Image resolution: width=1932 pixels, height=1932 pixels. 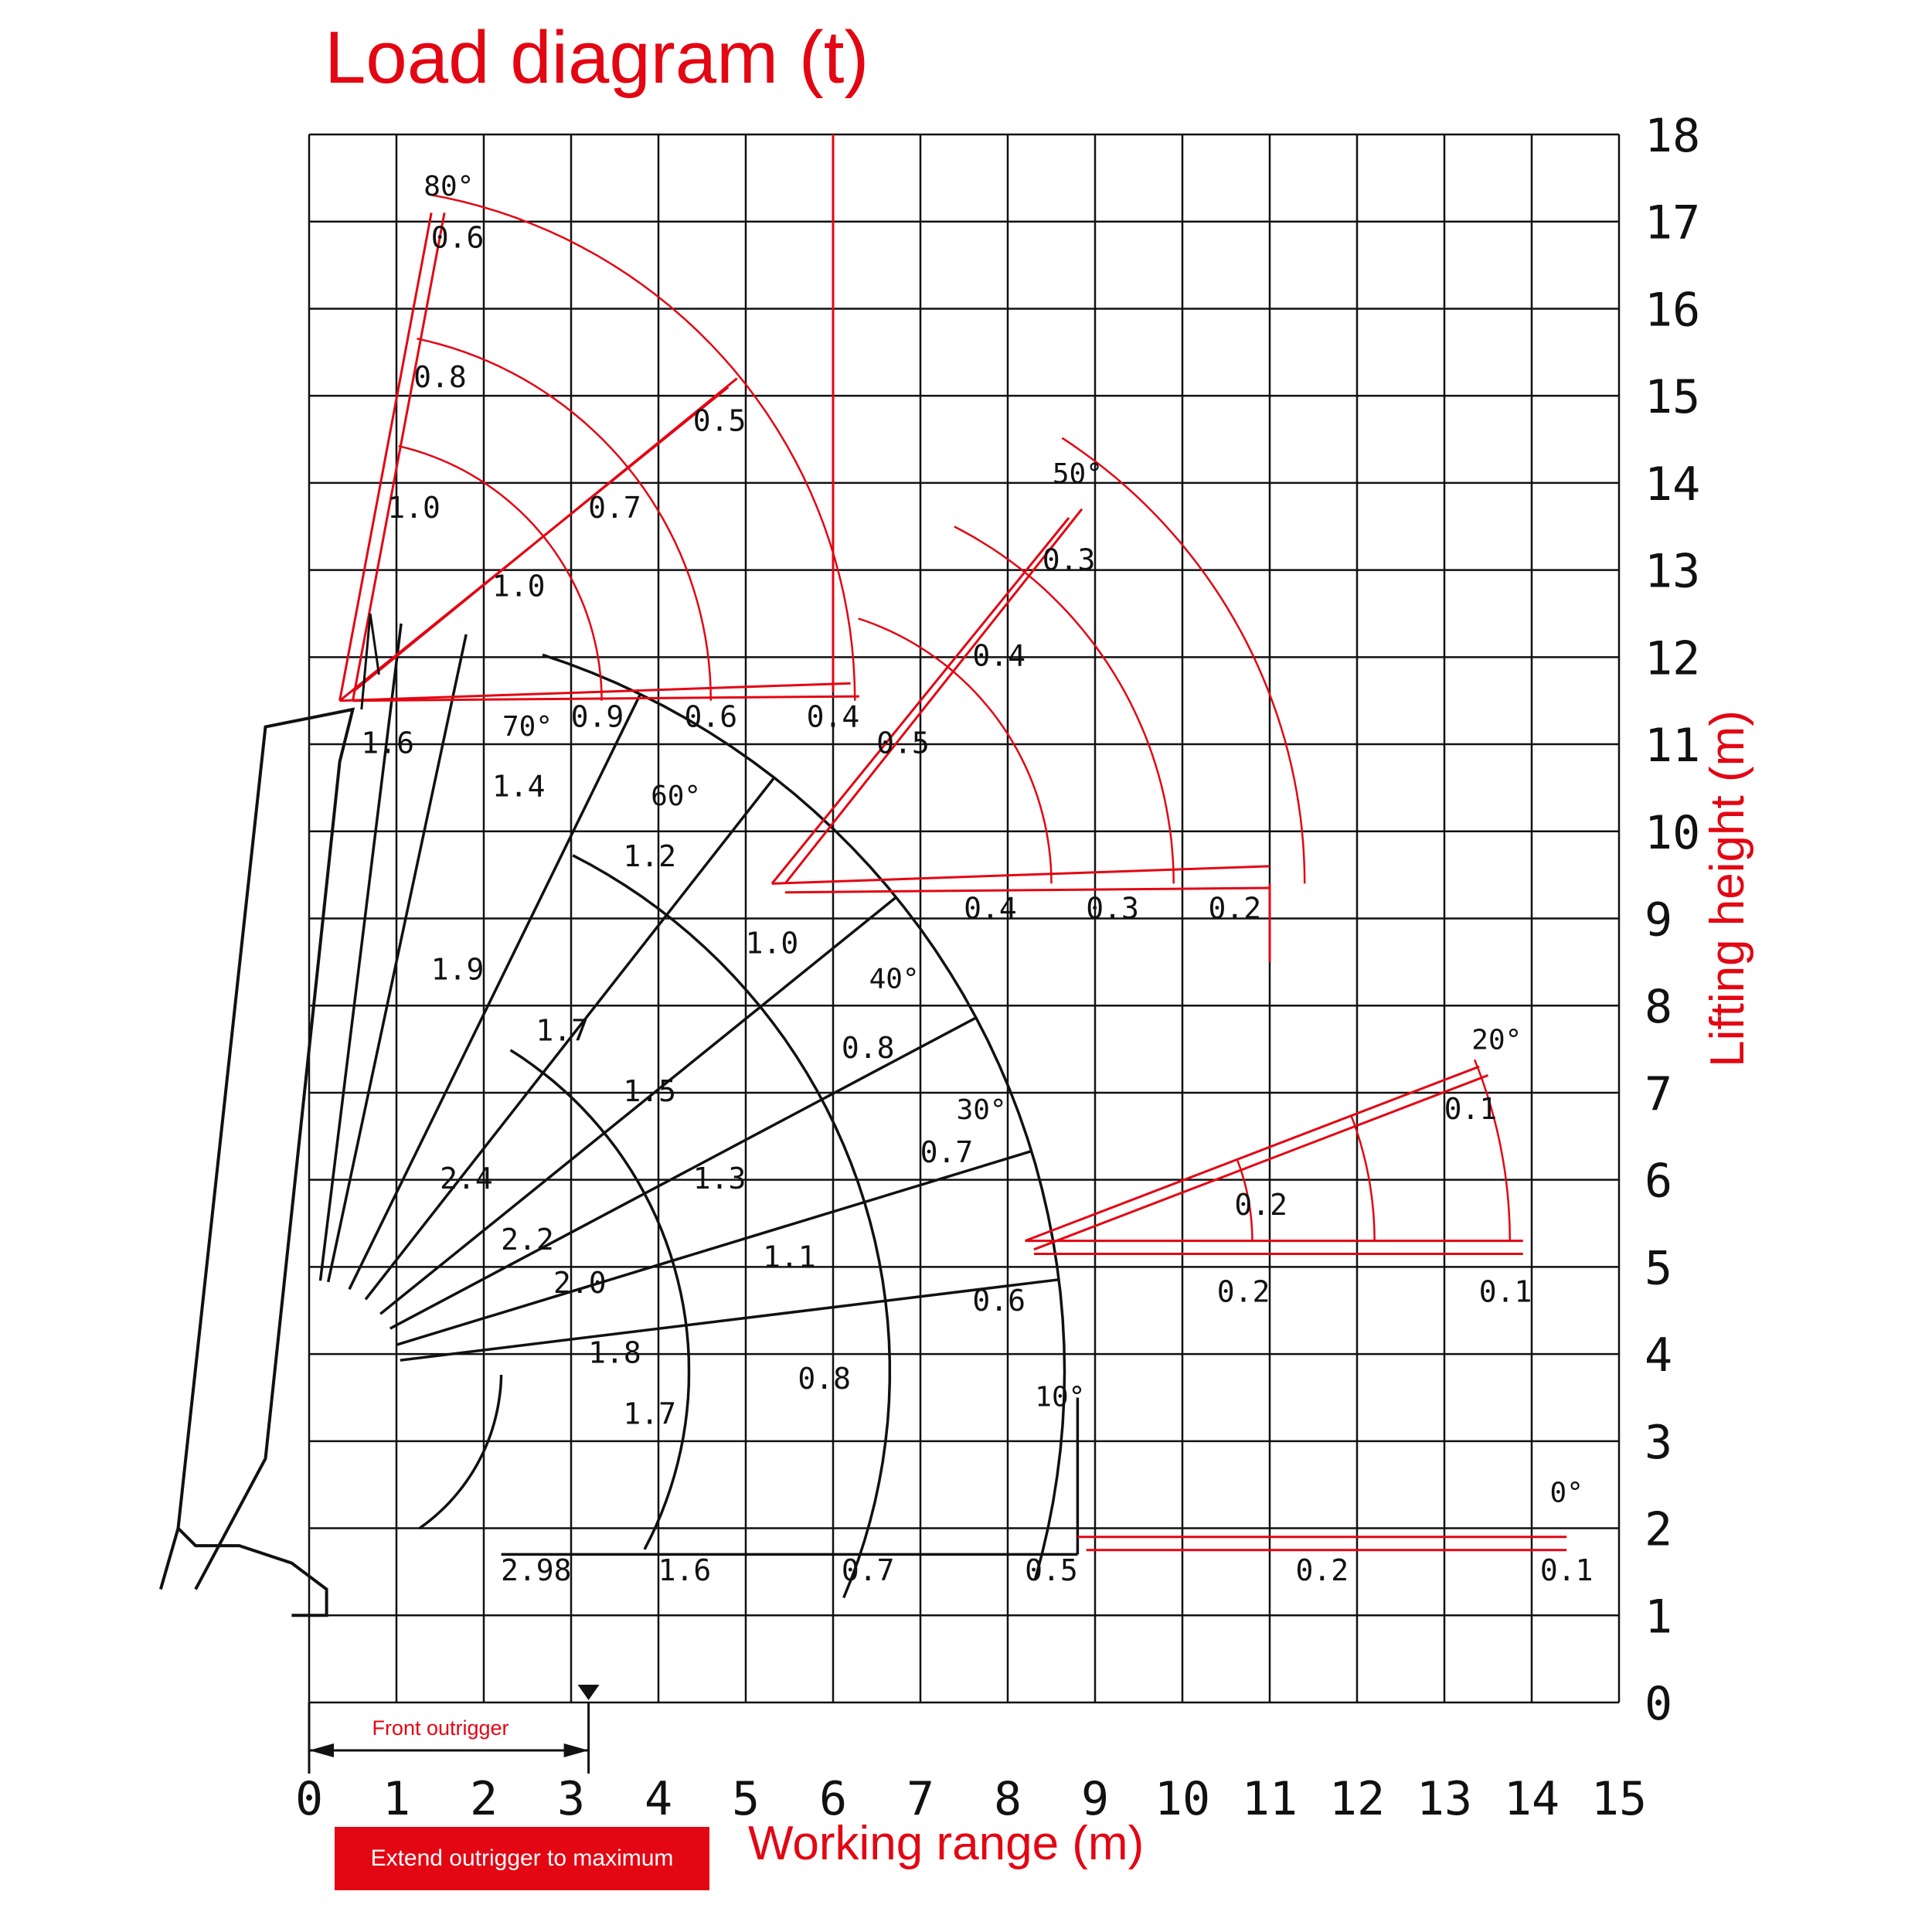 I want to click on black-load-label: 0.5, so click(x=1051, y=1570).